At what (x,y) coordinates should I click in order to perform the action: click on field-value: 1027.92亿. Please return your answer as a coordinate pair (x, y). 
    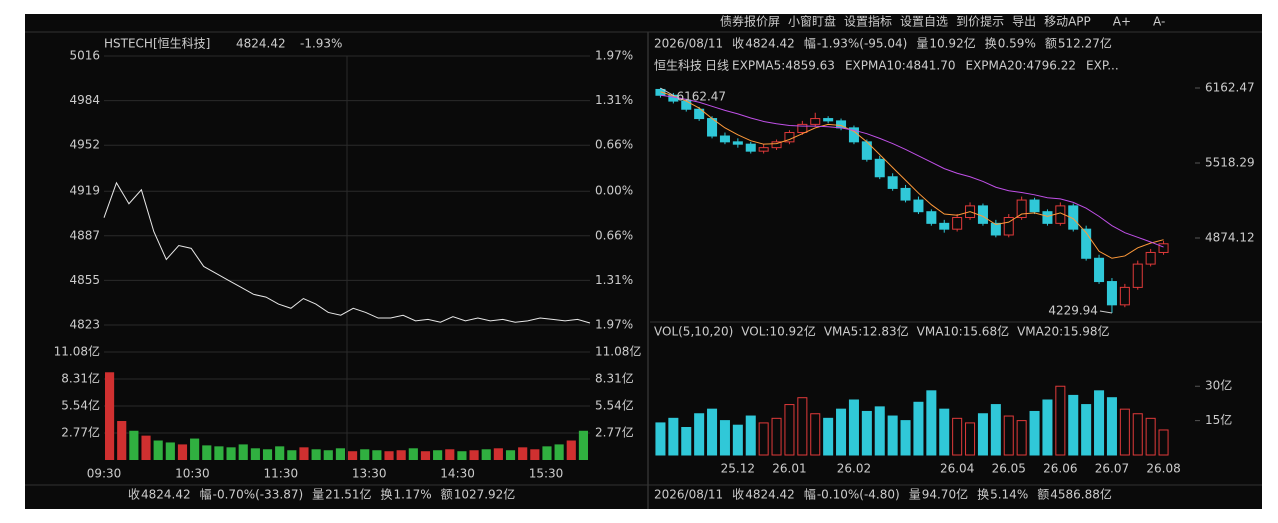
    Looking at the image, I should click on (485, 494).